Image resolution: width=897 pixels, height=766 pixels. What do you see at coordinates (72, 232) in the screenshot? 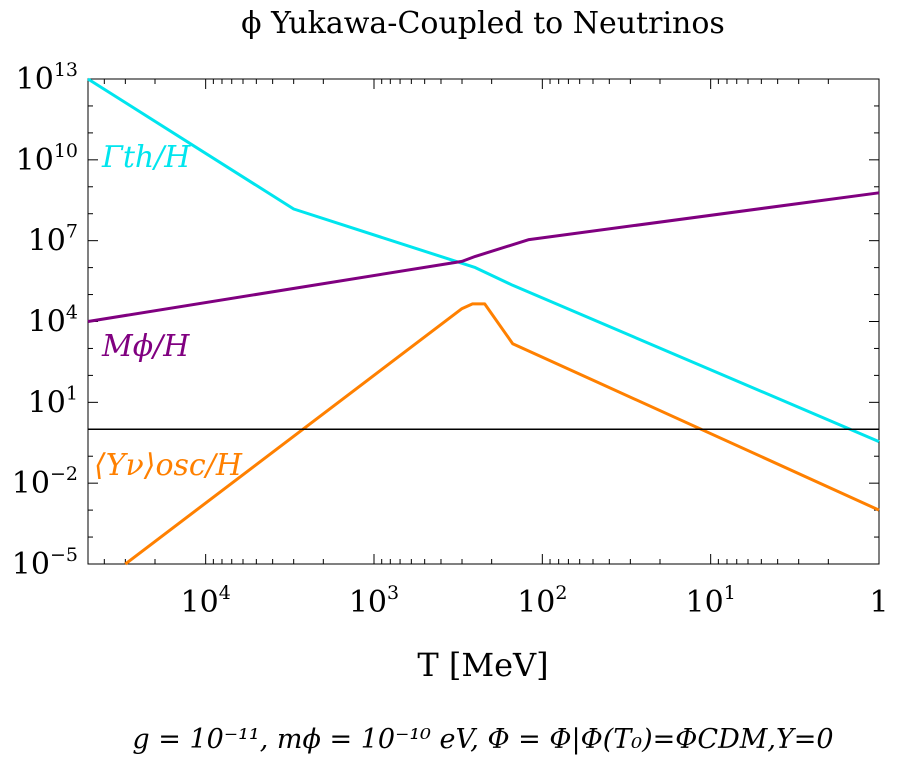
I see `y-tick-label-exp: 7` at bounding box center [72, 232].